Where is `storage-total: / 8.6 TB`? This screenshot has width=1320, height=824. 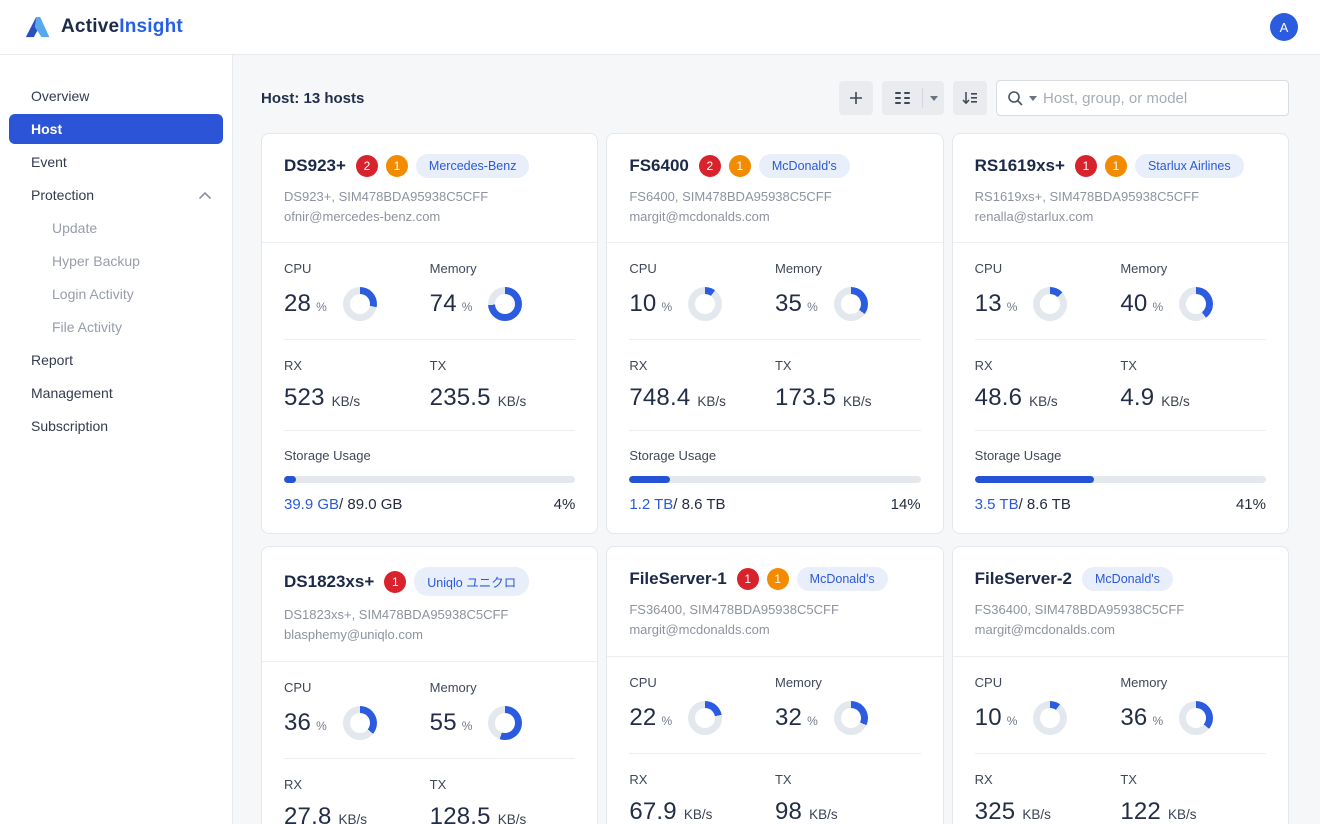 storage-total: / 8.6 TB is located at coordinates (1044, 505).